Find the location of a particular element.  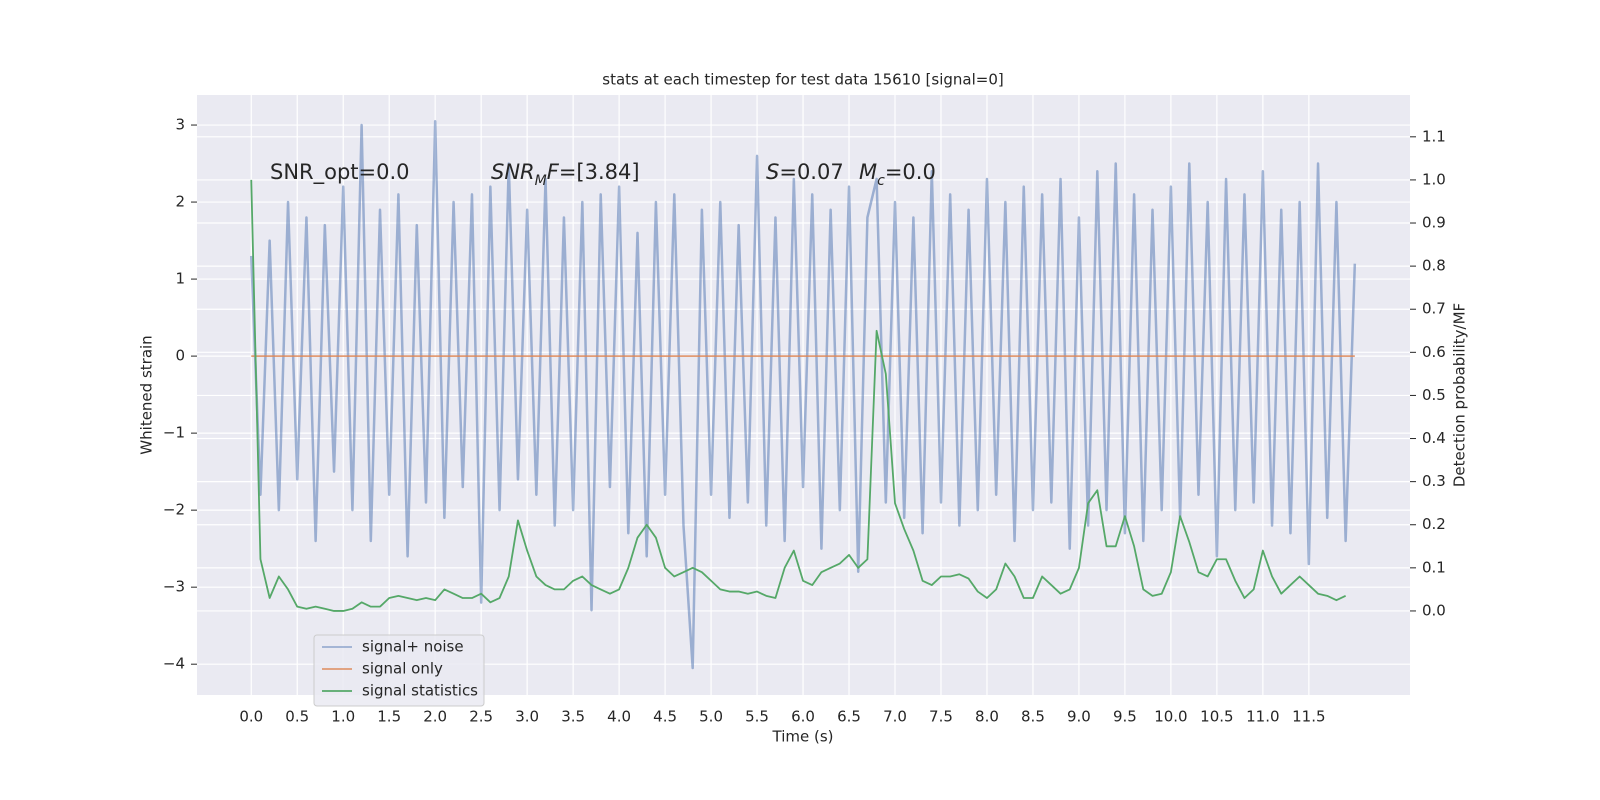

legend-label: signal+ noise is located at coordinates (413, 647).